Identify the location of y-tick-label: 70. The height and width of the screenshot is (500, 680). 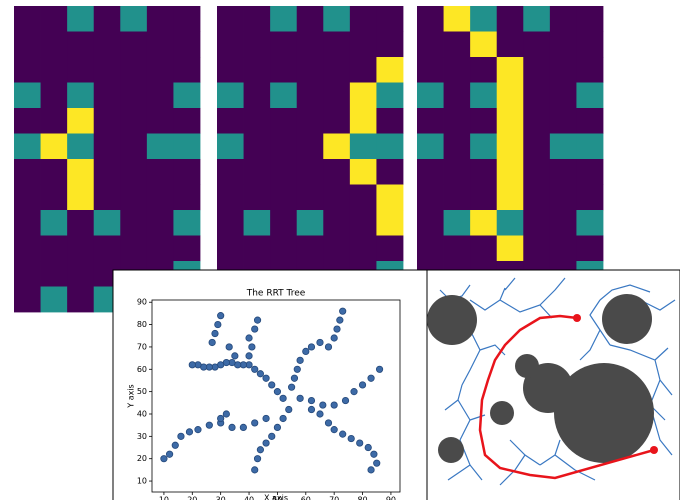
(142, 346).